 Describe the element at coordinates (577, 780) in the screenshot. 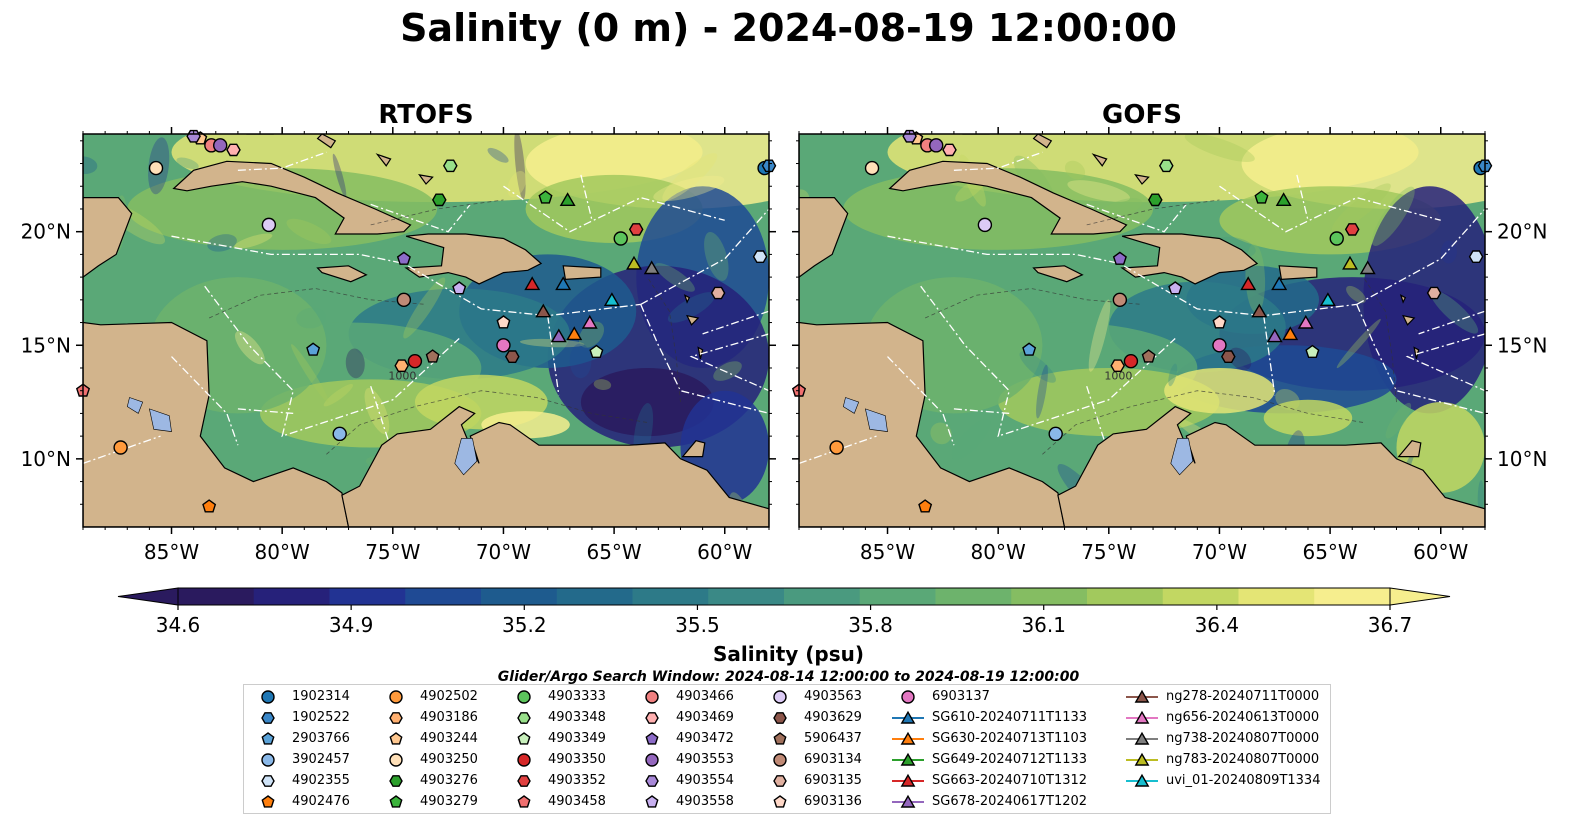

I see `legend-label: 4903352` at that location.